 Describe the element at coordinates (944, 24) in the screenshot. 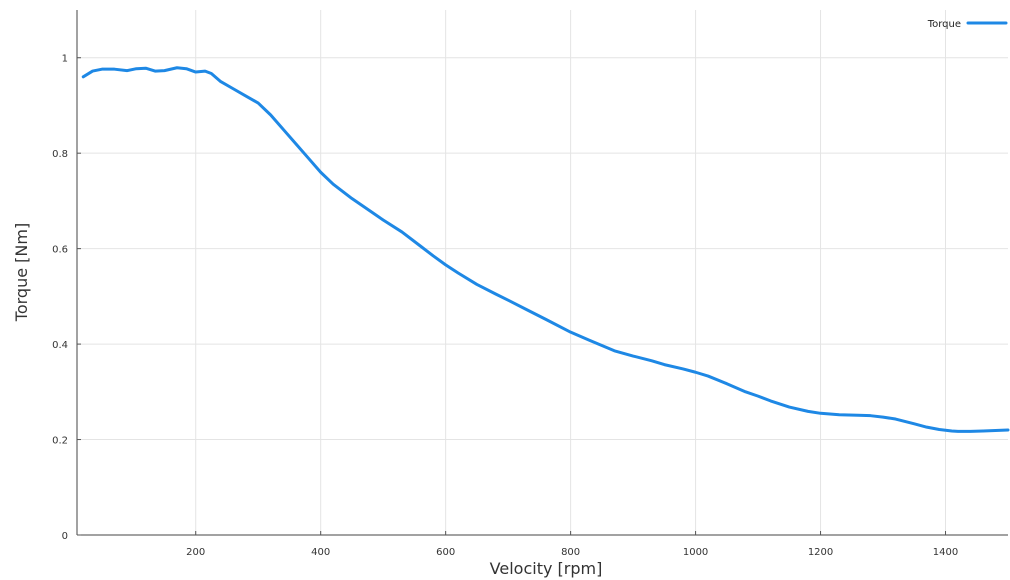

I see `legend-label-torque: Torque` at that location.